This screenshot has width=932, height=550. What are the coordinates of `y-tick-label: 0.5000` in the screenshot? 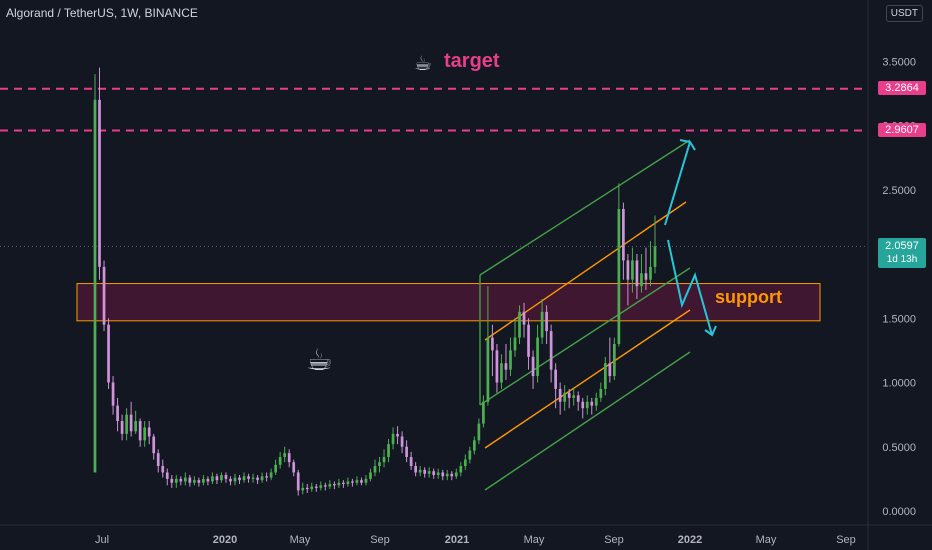 It's located at (899, 448).